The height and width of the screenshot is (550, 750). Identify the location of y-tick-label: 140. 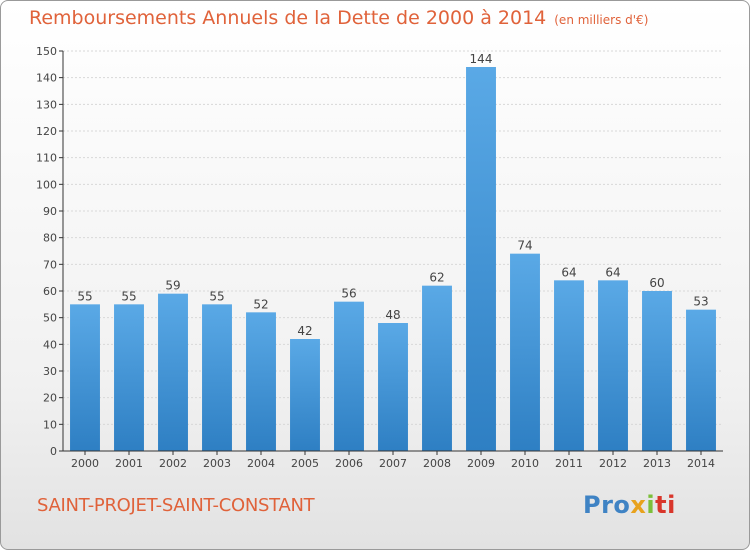
(46, 78).